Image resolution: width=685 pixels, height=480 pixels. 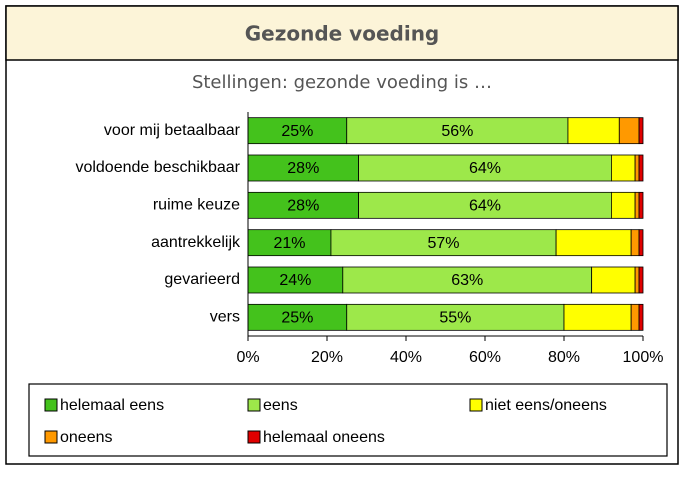 What do you see at coordinates (196, 205) in the screenshot?
I see `y-tick-label: ruime keuze` at bounding box center [196, 205].